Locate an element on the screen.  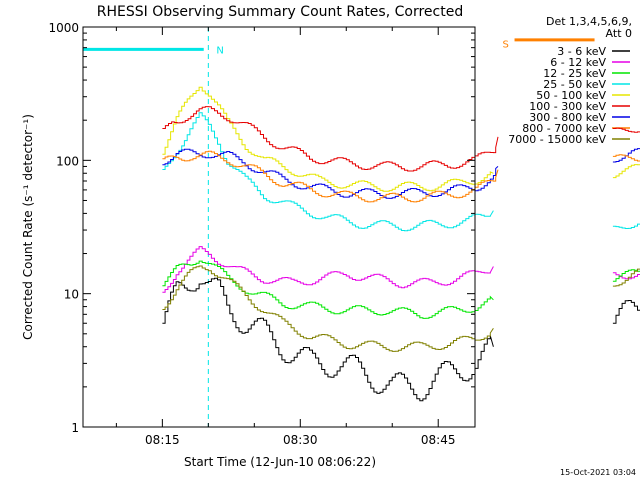
generation-timestamp: 15-Oct-2021 03:04 is located at coordinates (598, 472).